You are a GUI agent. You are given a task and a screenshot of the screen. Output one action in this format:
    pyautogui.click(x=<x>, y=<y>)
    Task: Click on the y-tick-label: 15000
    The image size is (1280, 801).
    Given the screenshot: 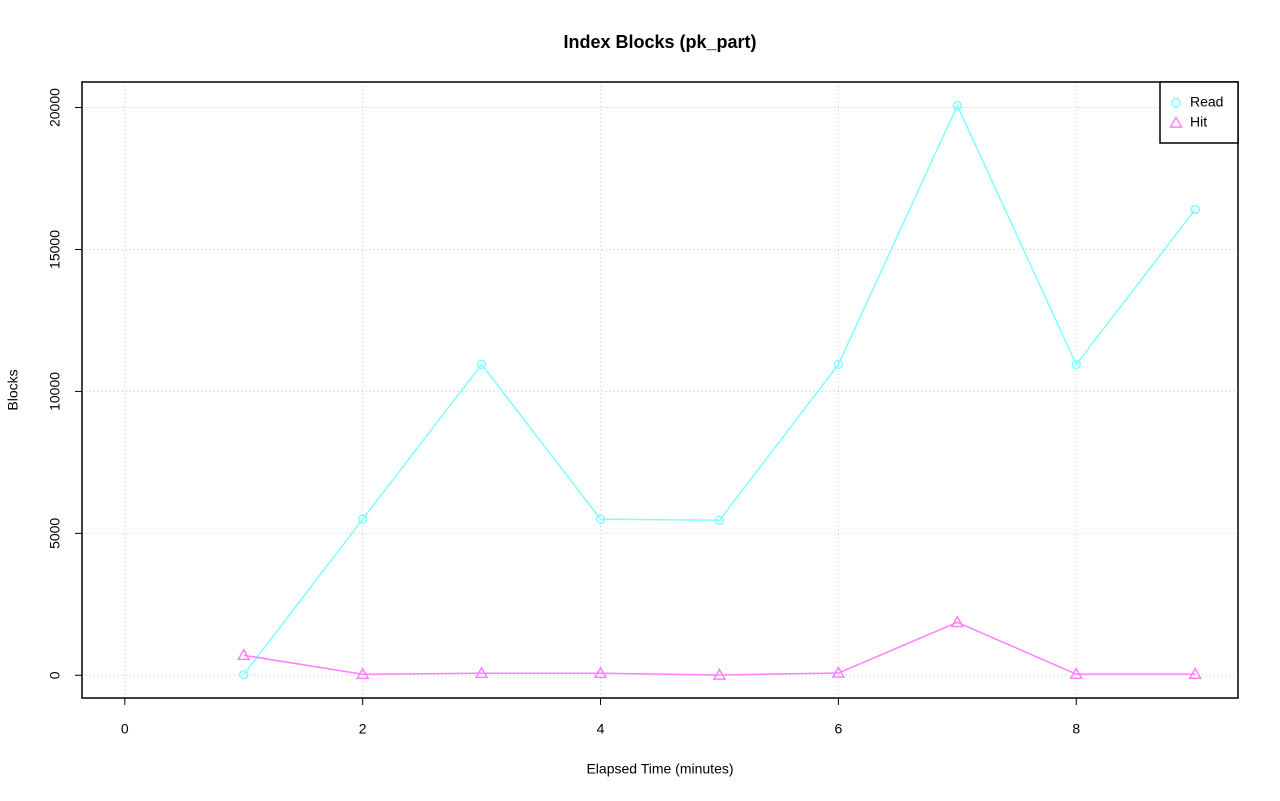 What is the action you would take?
    pyautogui.click(x=55, y=249)
    